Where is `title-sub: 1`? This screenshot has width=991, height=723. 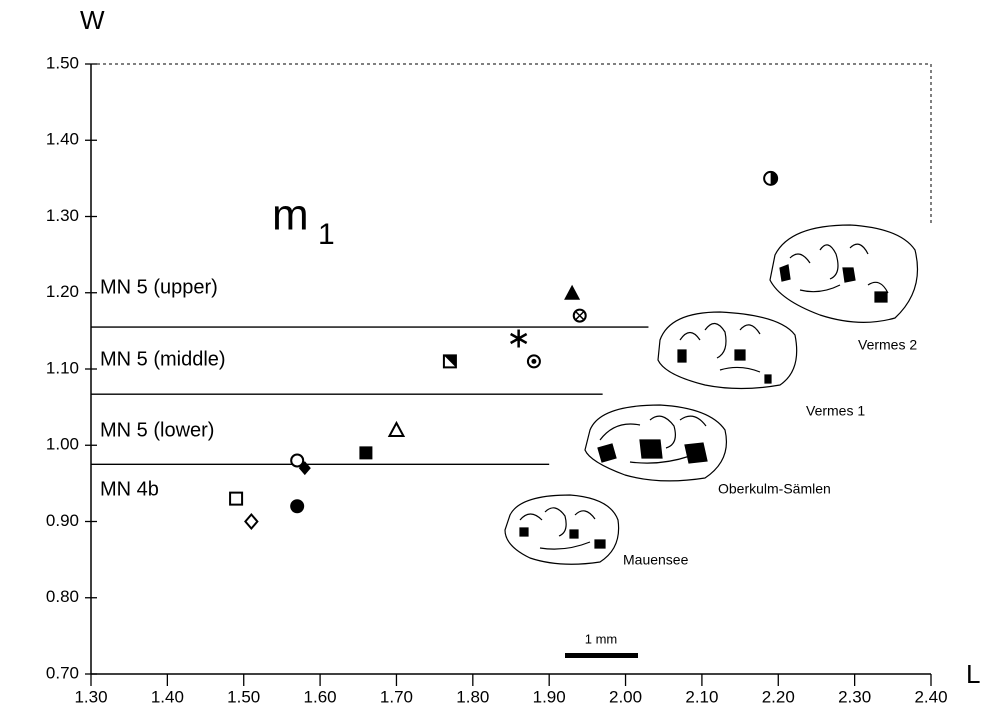 title-sub: 1 is located at coordinates (326, 234).